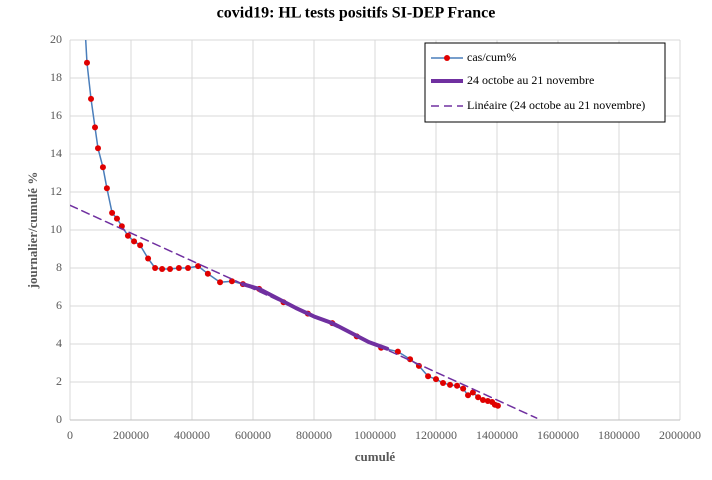 The height and width of the screenshot is (480, 712). I want to click on x-tick-label: 1200000, so click(436, 435).